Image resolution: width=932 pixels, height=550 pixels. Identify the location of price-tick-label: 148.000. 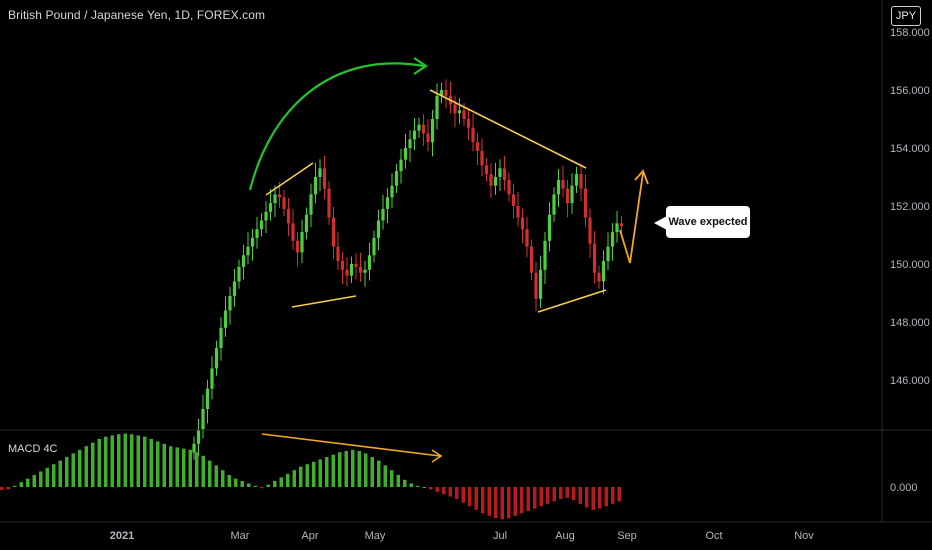
(910, 323).